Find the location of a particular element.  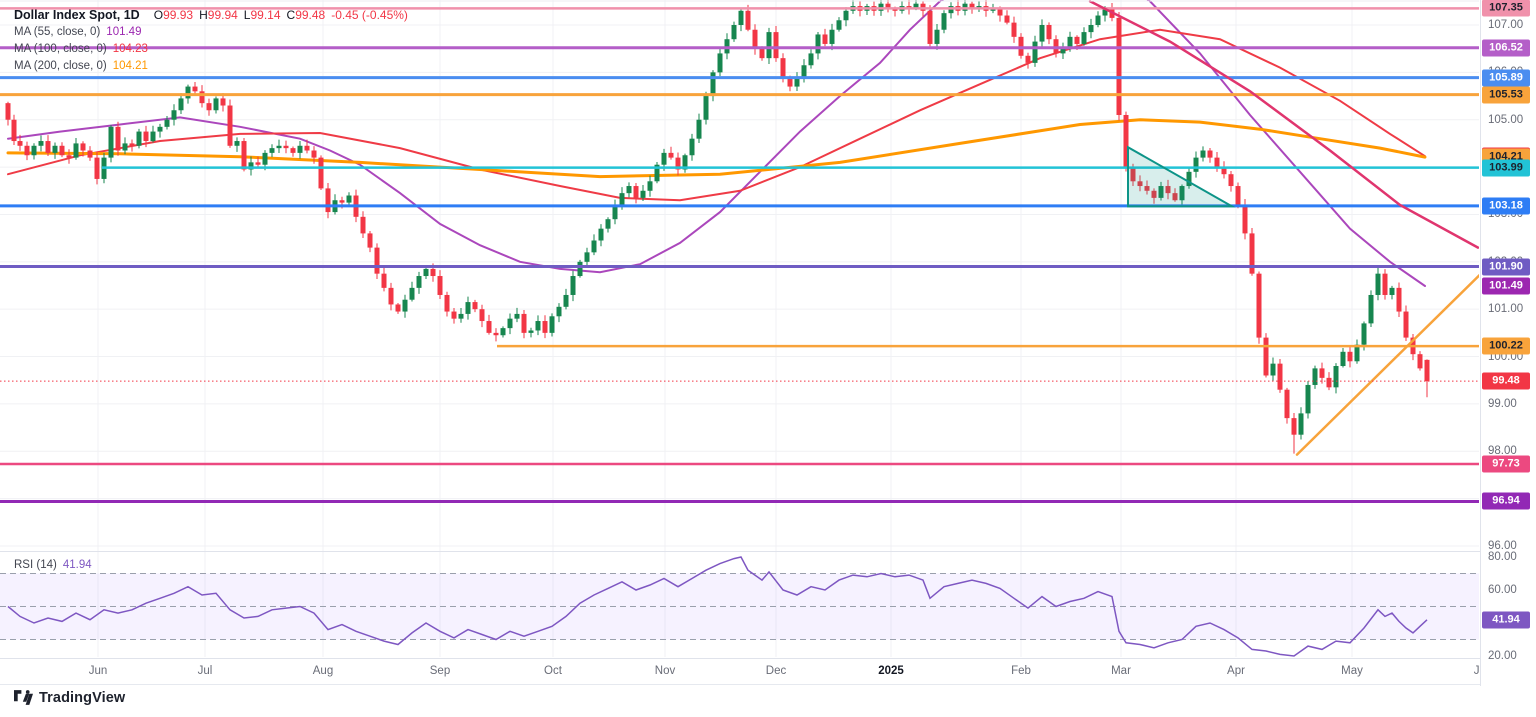

close-label: C is located at coordinates (291, 15).